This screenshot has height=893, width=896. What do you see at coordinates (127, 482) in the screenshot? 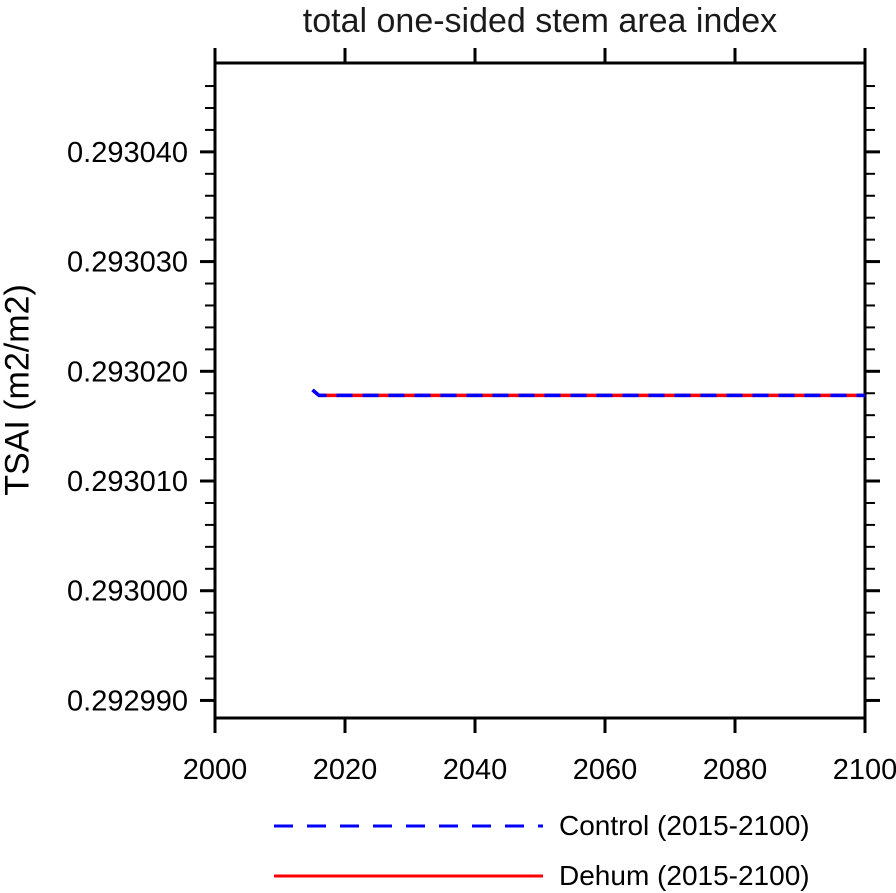
I see `y-tick-label: 0.293010` at bounding box center [127, 482].